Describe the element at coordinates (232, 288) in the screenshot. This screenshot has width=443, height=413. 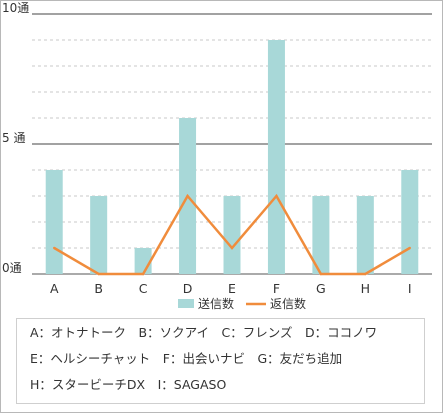
I see `x-tick-label: E` at that location.